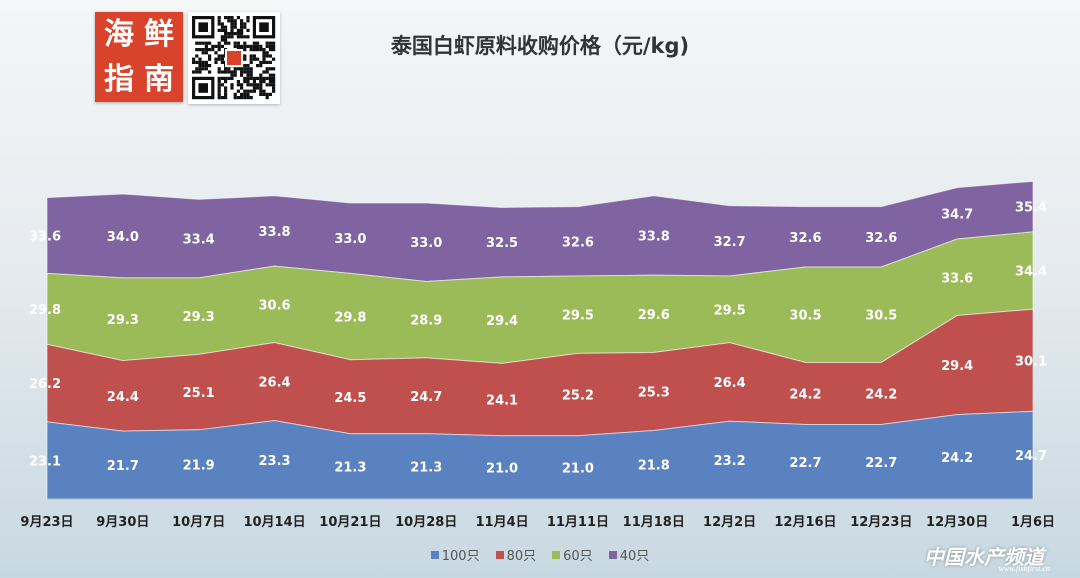 This screenshot has width=1080, height=578. What do you see at coordinates (502, 243) in the screenshot?
I see `data-label: 32.5` at bounding box center [502, 243].